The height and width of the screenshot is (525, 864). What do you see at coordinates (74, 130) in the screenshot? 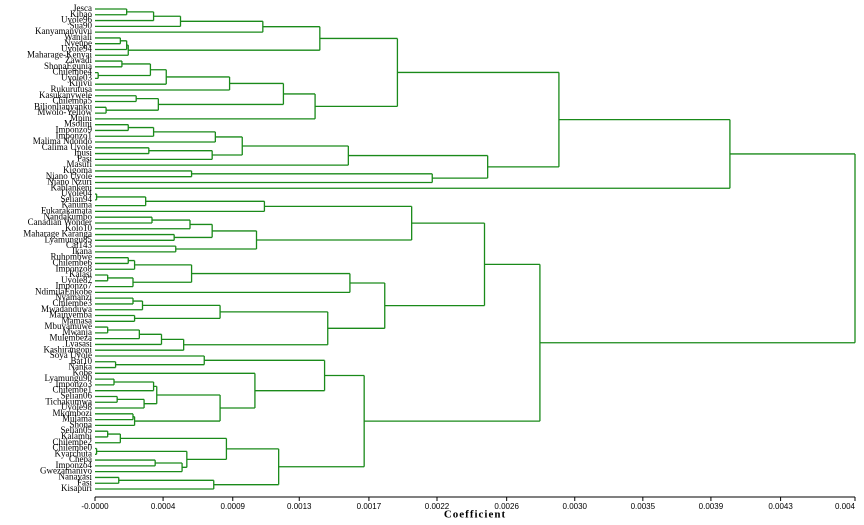
I see `leaf-label: Imponzo9` at bounding box center [74, 130].